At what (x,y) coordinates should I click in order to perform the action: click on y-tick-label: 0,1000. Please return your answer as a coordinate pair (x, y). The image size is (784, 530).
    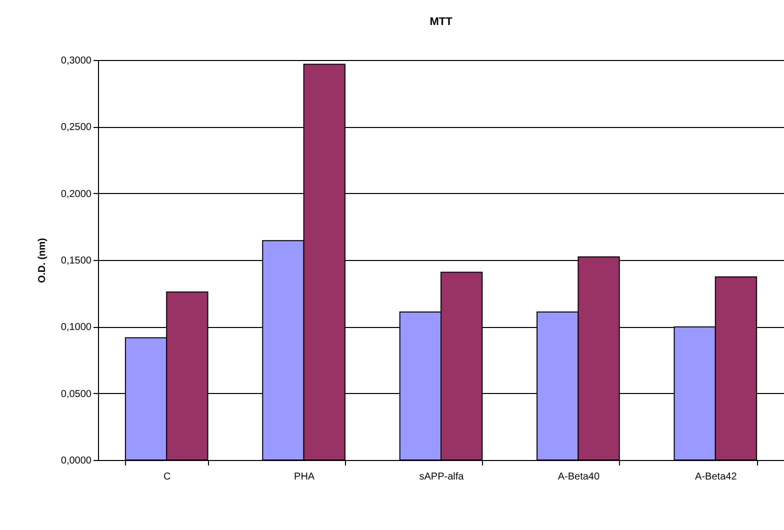
    Looking at the image, I should click on (76, 328).